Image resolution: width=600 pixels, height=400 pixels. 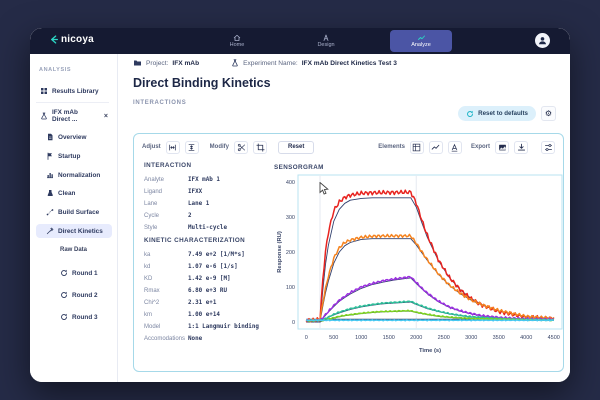 I want to click on line-chart-icon, so click(x=435, y=147).